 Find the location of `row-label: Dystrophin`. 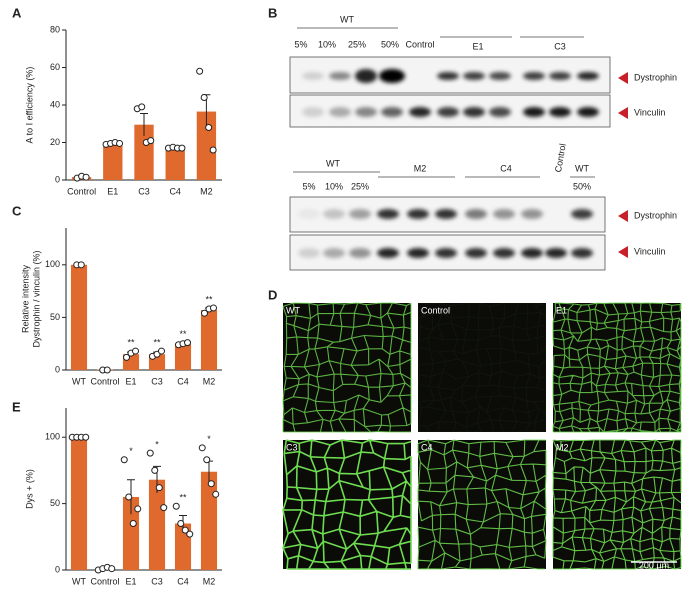

row-label: Dystrophin is located at coordinates (655, 215).